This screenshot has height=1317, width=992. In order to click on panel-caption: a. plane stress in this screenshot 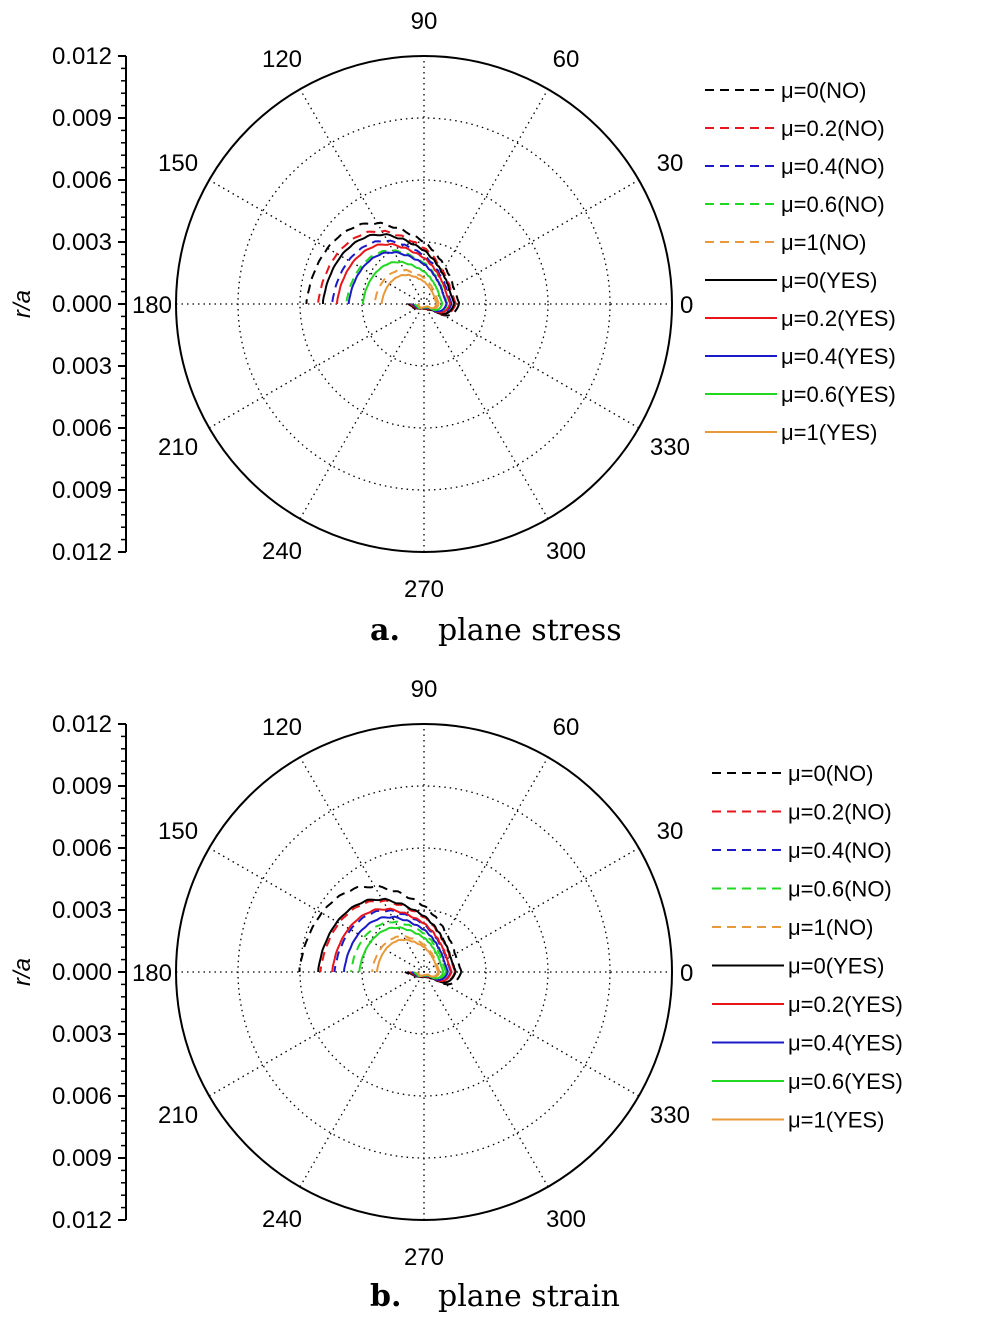, I will do `click(496, 630)`.